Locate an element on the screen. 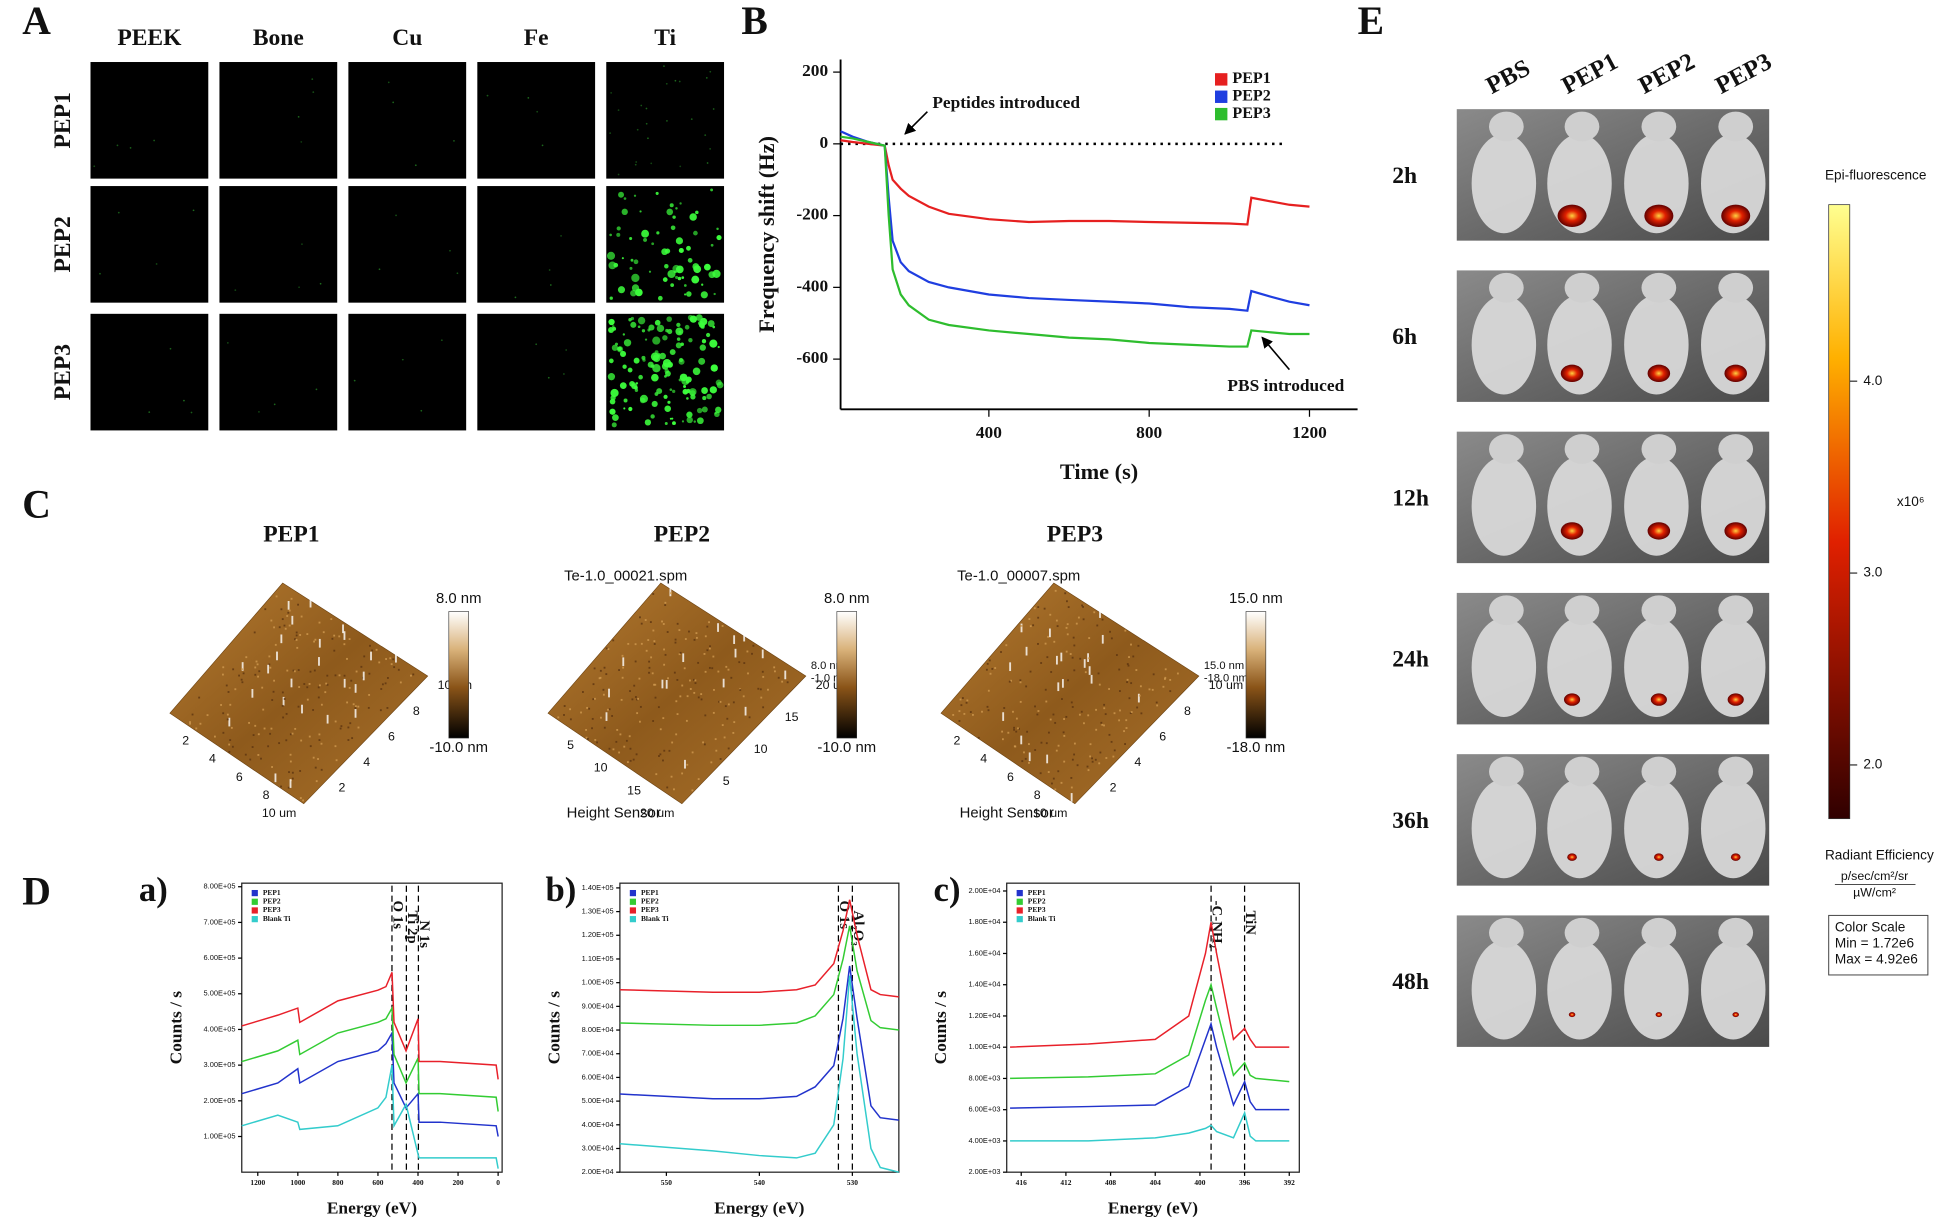 This screenshot has height=1228, width=1944. x-tick-label: 540 is located at coordinates (759, 1182).